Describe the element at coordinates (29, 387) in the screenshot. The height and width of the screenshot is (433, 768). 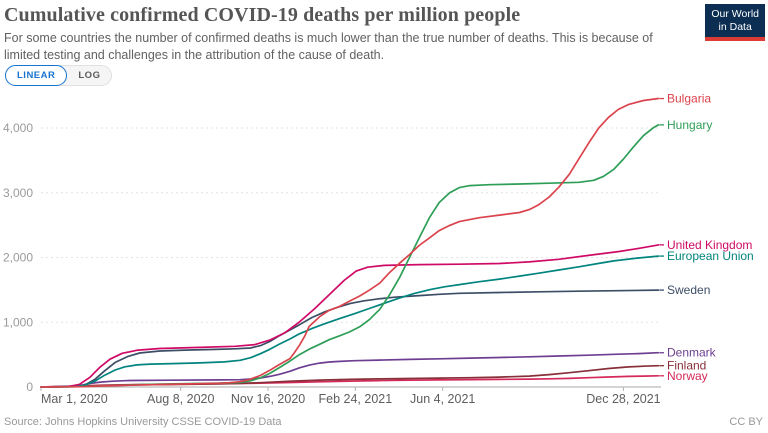
I see `y-tick-label: 0` at that location.